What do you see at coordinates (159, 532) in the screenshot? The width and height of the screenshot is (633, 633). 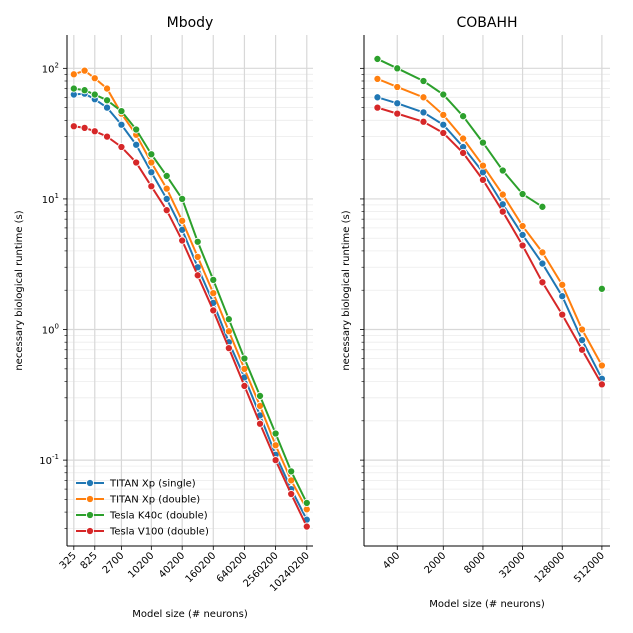 I see `legend-entry: Tesla V100 (double)` at bounding box center [159, 532].